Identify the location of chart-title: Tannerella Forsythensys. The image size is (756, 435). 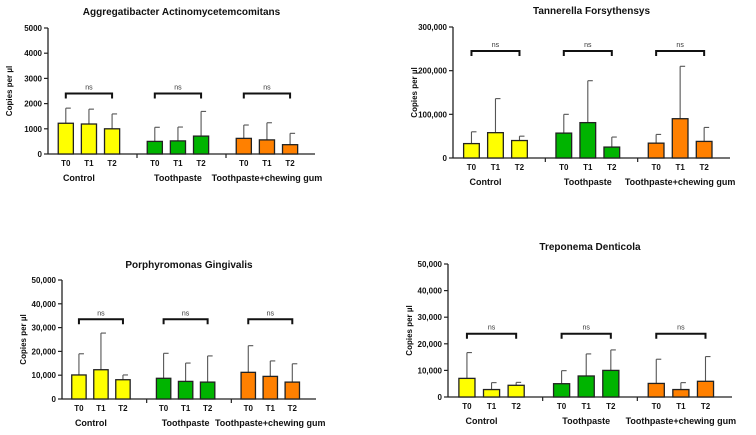
(592, 11).